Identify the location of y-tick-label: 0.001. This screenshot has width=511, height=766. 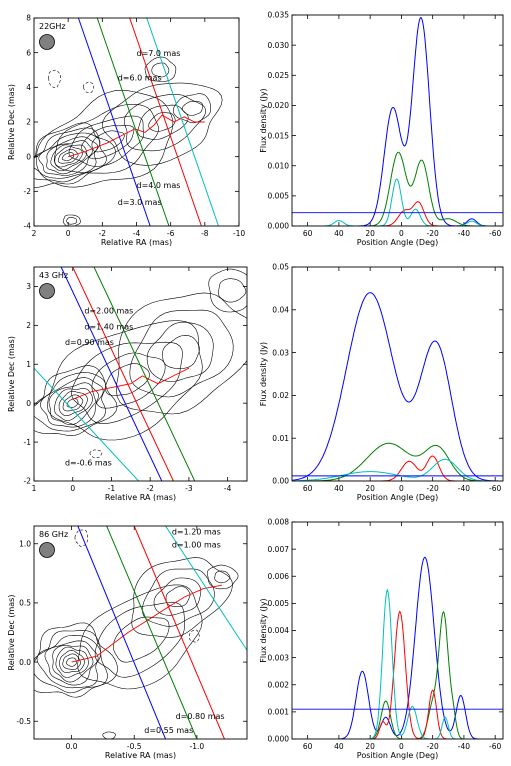
(279, 712).